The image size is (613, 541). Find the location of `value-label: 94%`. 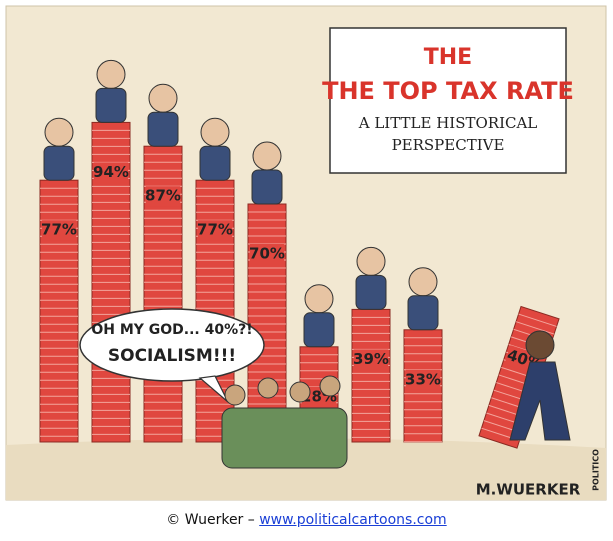

value-label: 94% is located at coordinates (111, 172).